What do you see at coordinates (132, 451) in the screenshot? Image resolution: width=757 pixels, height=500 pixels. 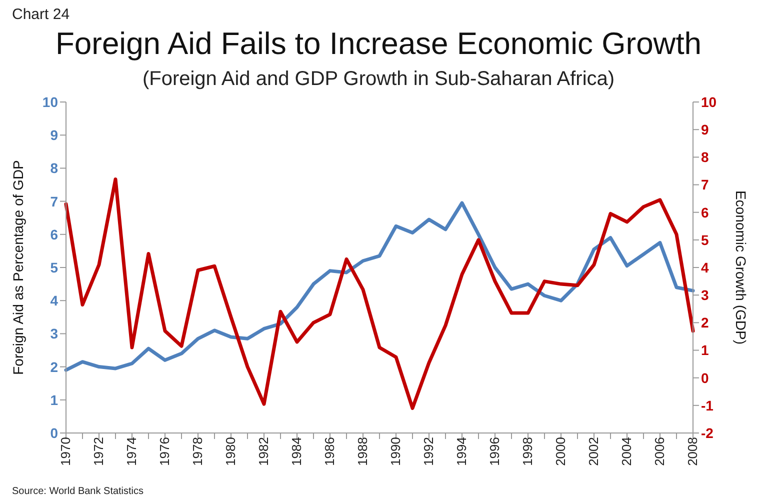 I see `x-tick-label: 1974` at bounding box center [132, 451].